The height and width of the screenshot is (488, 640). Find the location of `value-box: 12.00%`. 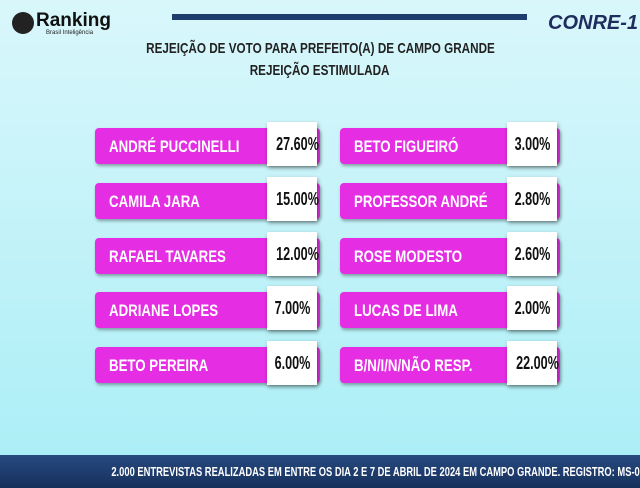

value-box: 12.00% is located at coordinates (293, 253).